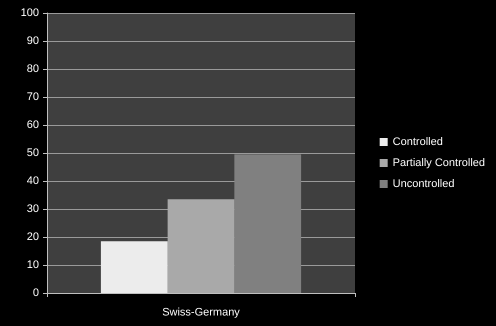 Image resolution: width=496 pixels, height=326 pixels. What do you see at coordinates (32, 97) in the screenshot?
I see `y-tick-label: 70` at bounding box center [32, 97].